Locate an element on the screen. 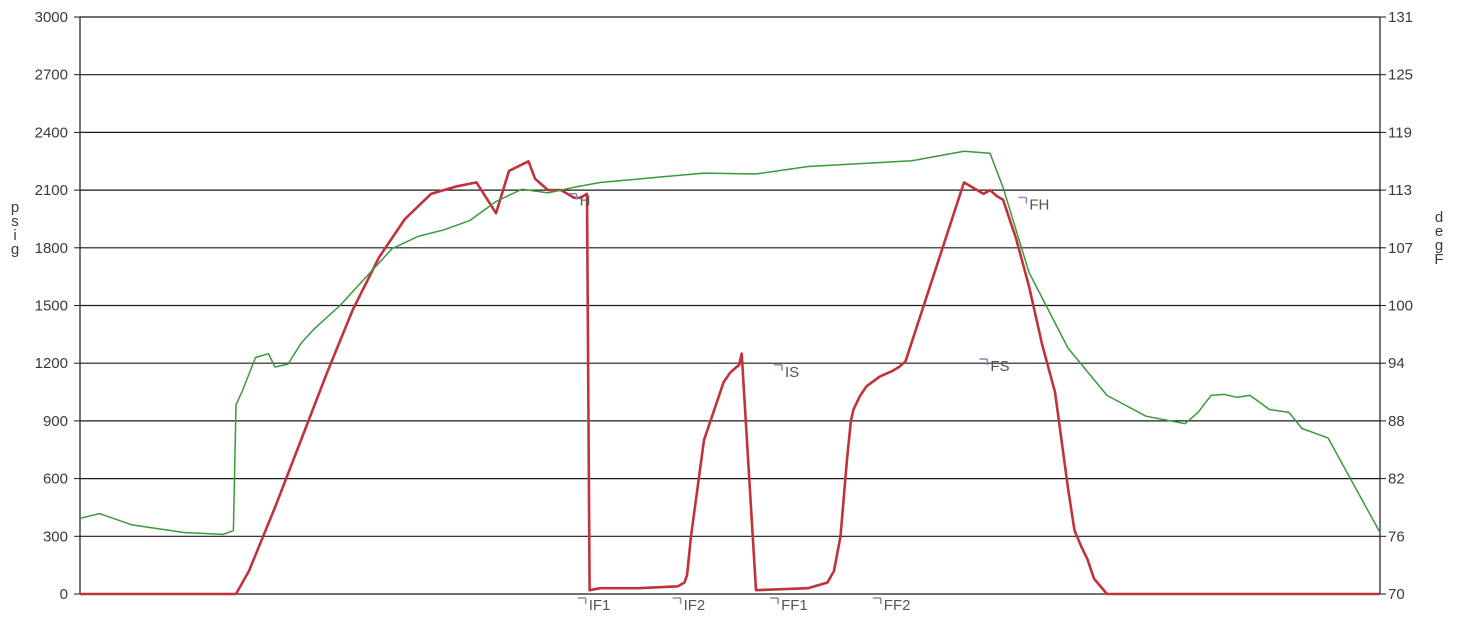 This screenshot has width=1459, height=617. event-label: FF2 is located at coordinates (897, 604).